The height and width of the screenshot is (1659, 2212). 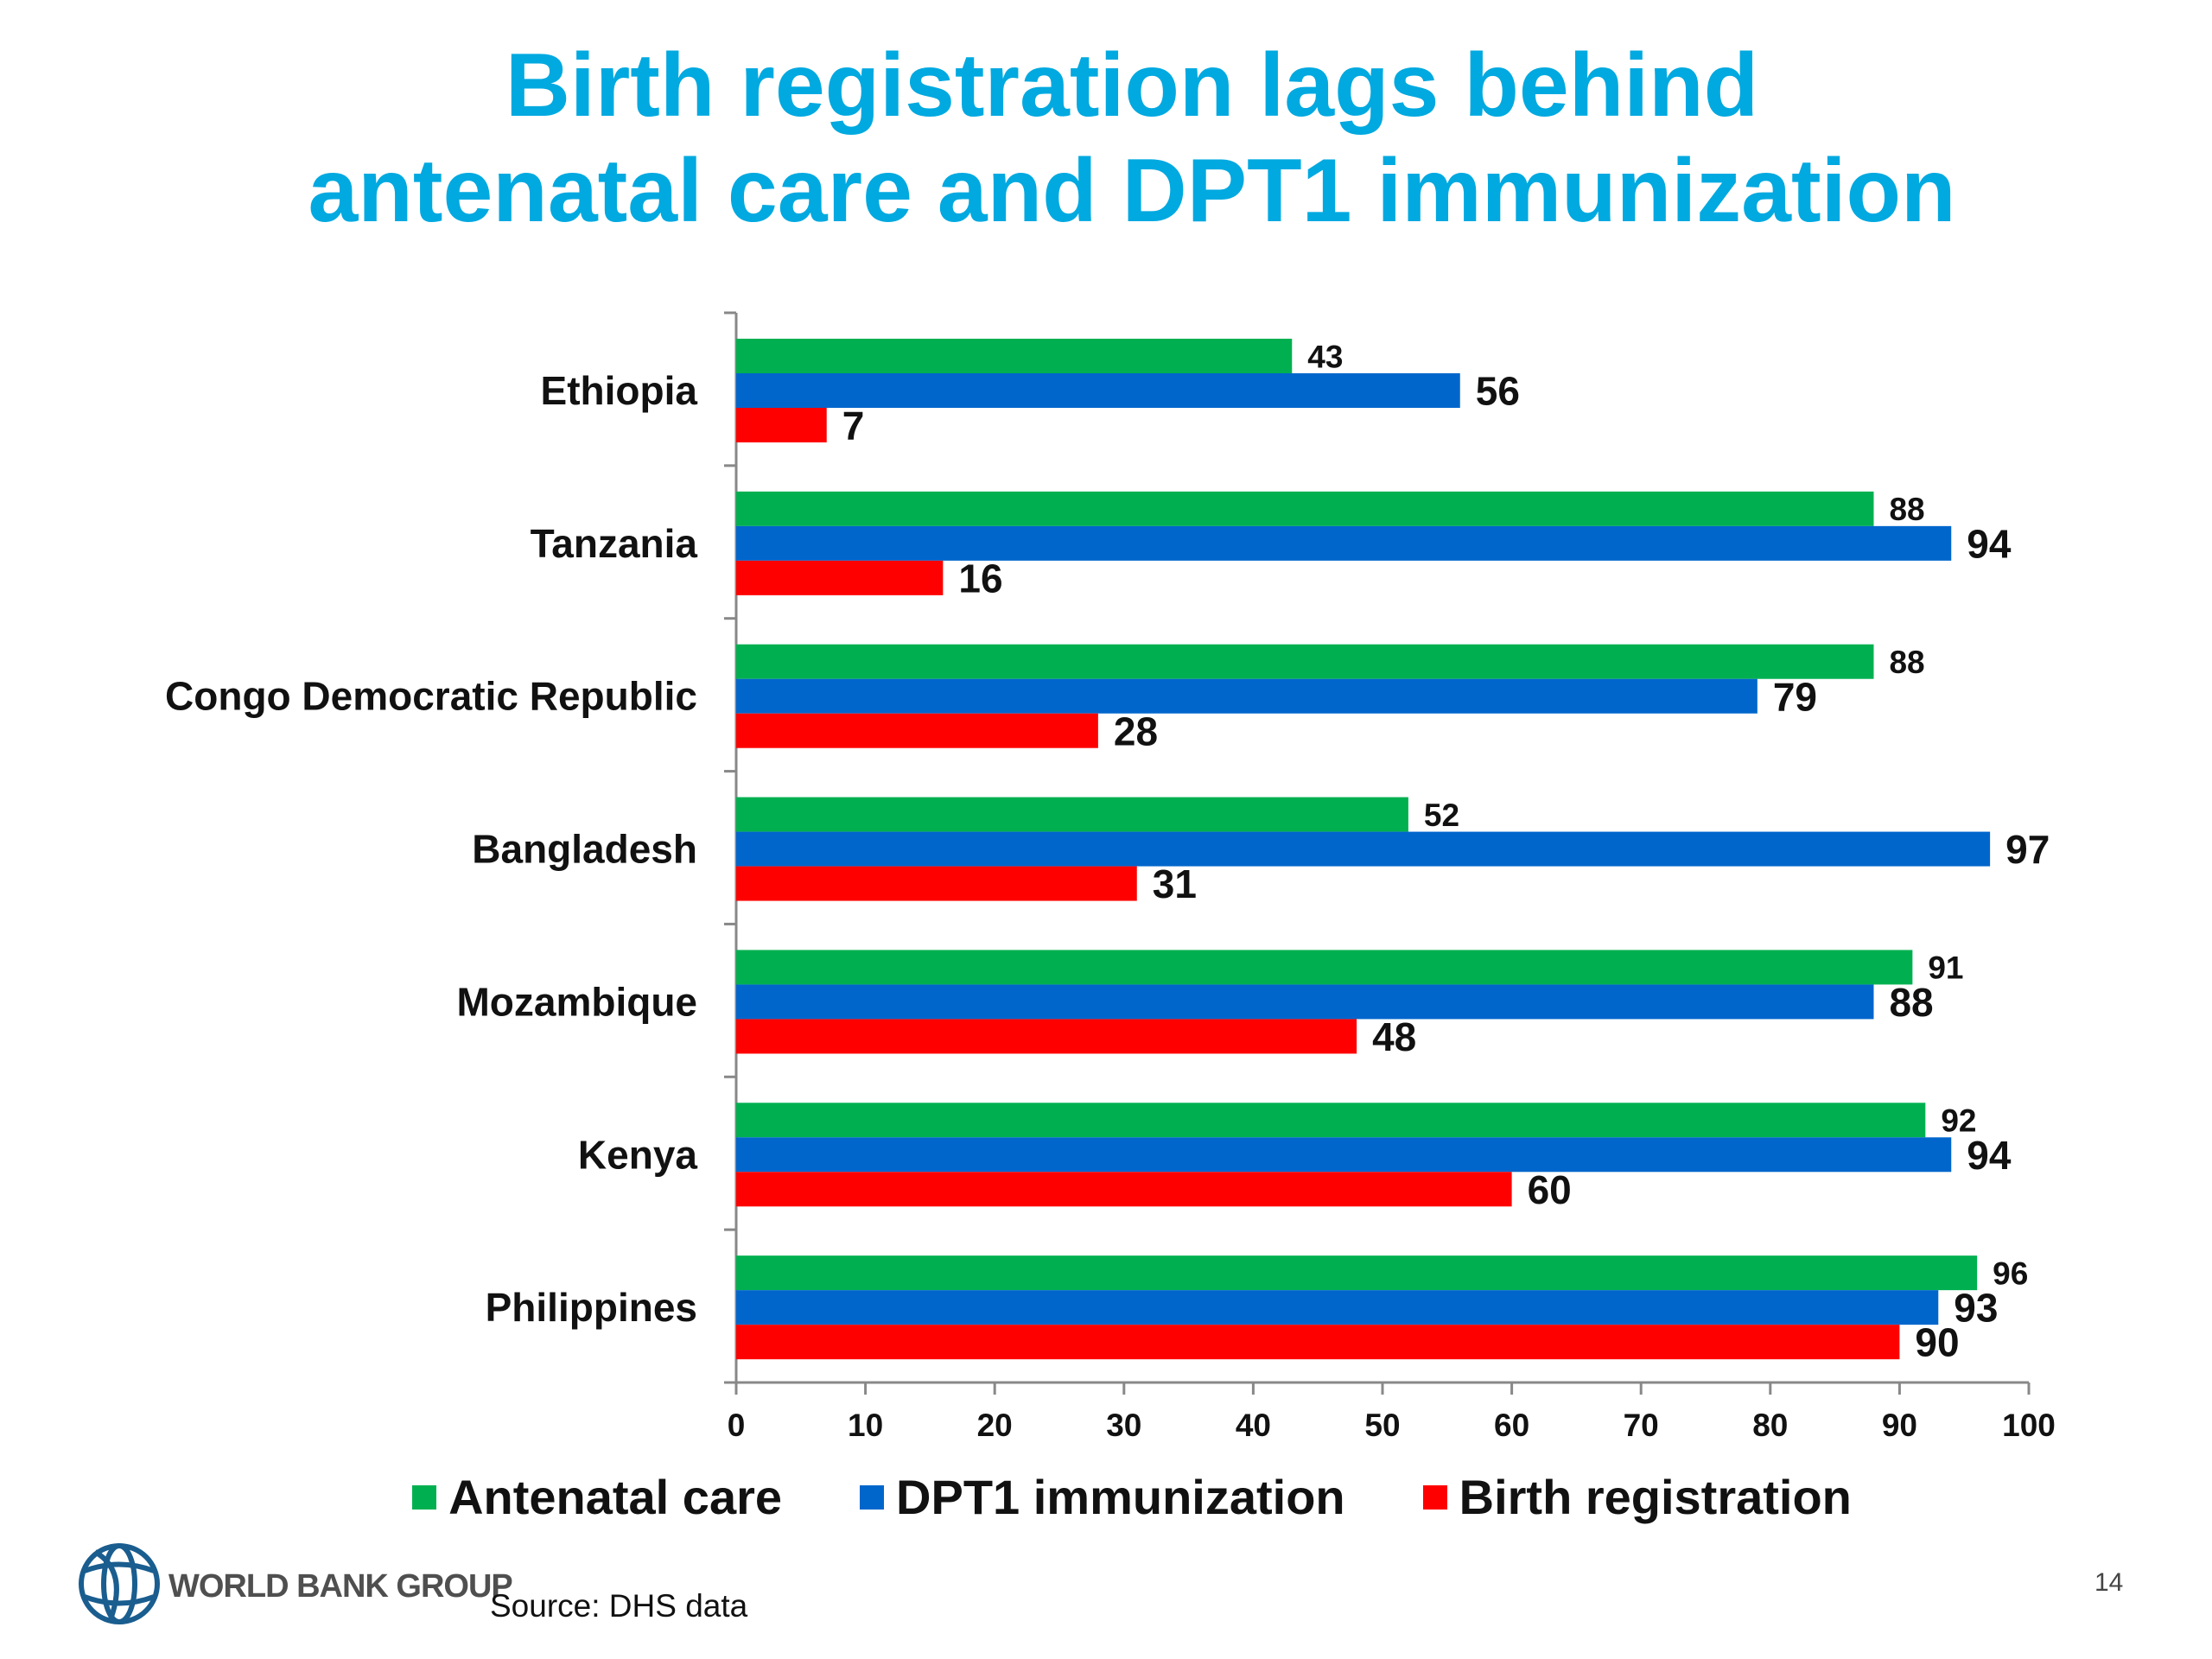 What do you see at coordinates (1324, 967) in the screenshot?
I see `bar-antenatal-care-mozambique` at bounding box center [1324, 967].